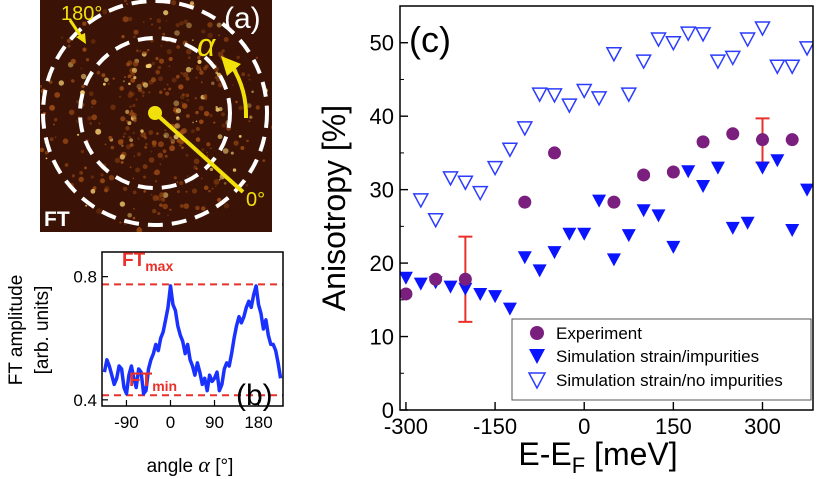  What do you see at coordinates (382, 116) in the screenshot?
I see `y-tick-label: 40` at bounding box center [382, 116].